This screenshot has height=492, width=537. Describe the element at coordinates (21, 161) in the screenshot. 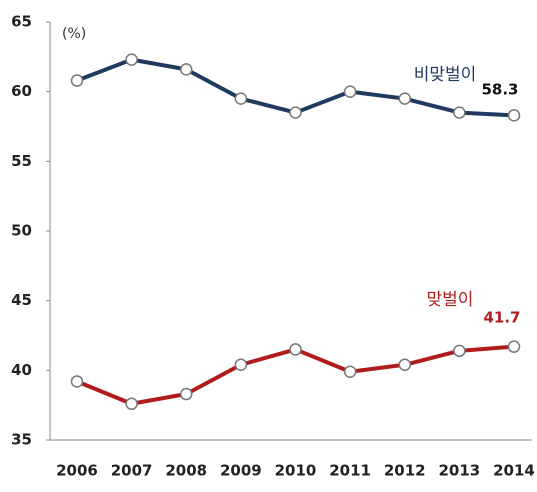

I see `y-tick-label: 55` at that location.